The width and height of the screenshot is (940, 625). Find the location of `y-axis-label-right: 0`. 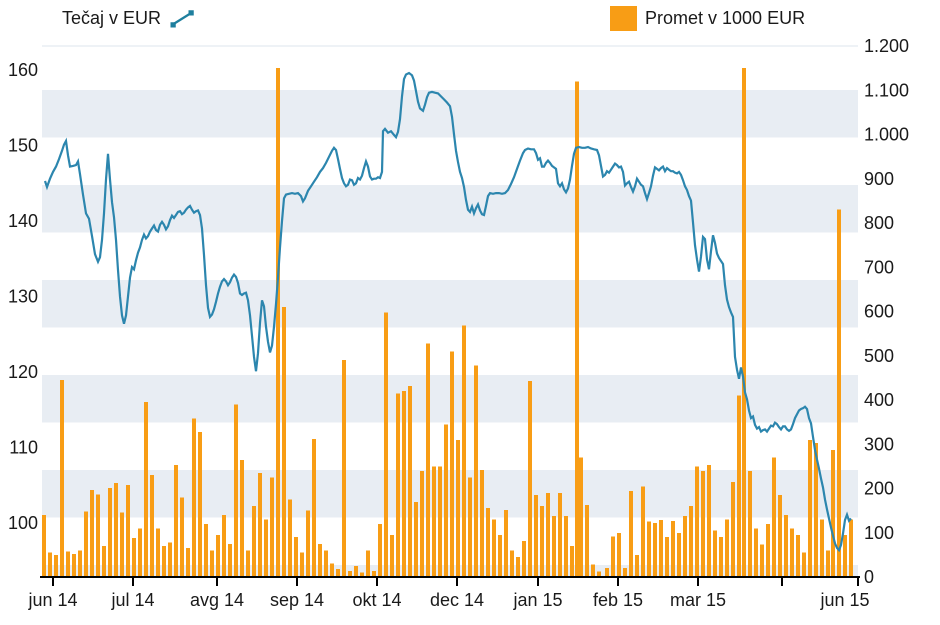

y-axis-label-right: 0 is located at coordinates (869, 577).